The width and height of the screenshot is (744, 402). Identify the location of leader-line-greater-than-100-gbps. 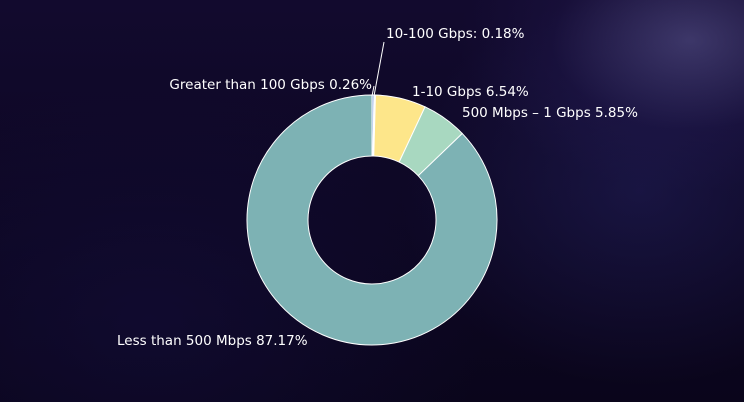
(373, 91).